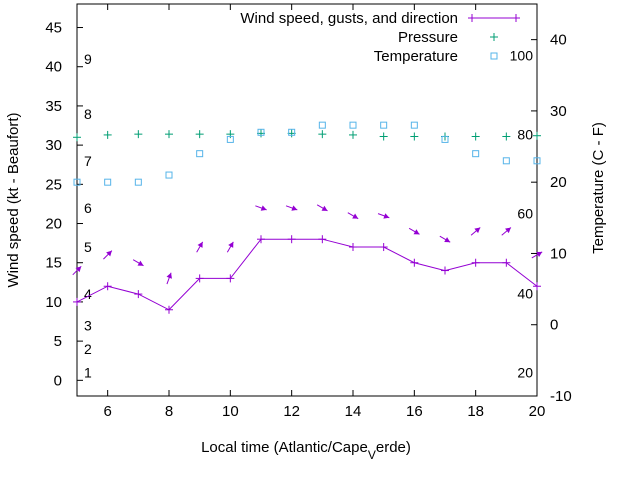  What do you see at coordinates (516, 18) in the screenshot?
I see `legend-plus-right` at bounding box center [516, 18].